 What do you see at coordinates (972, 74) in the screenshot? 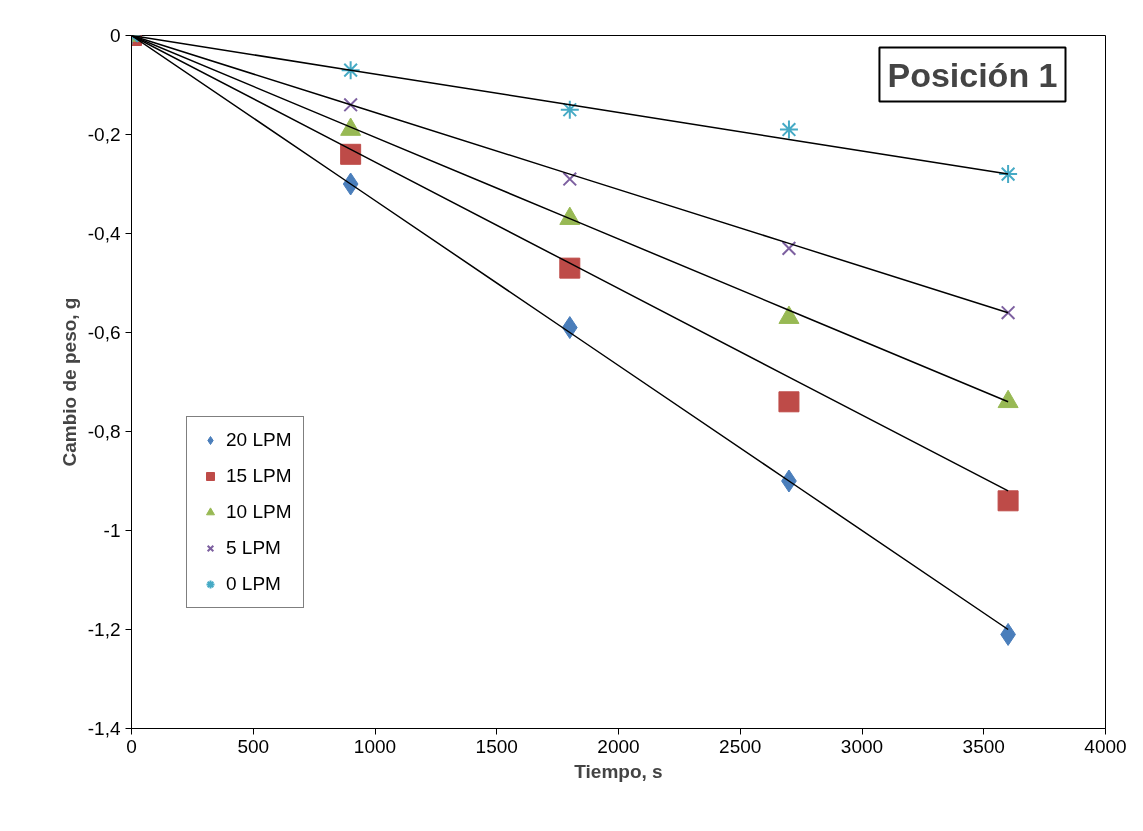
I see `annotation: Posición 1` at bounding box center [972, 74].